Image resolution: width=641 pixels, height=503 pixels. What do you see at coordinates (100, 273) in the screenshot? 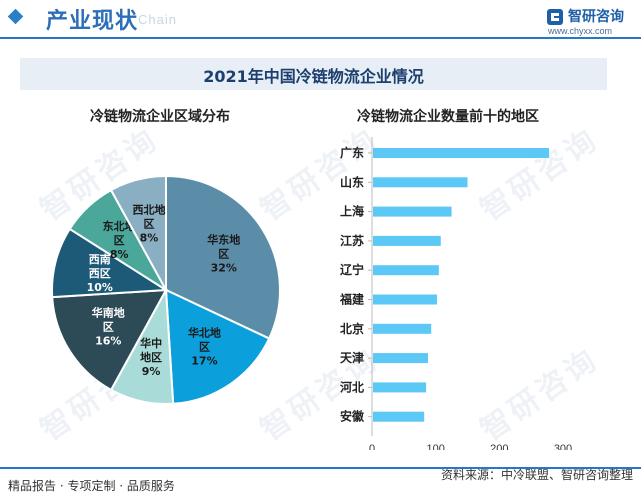
I see `pie-slice-label: 西南西区 10%` at bounding box center [100, 273].